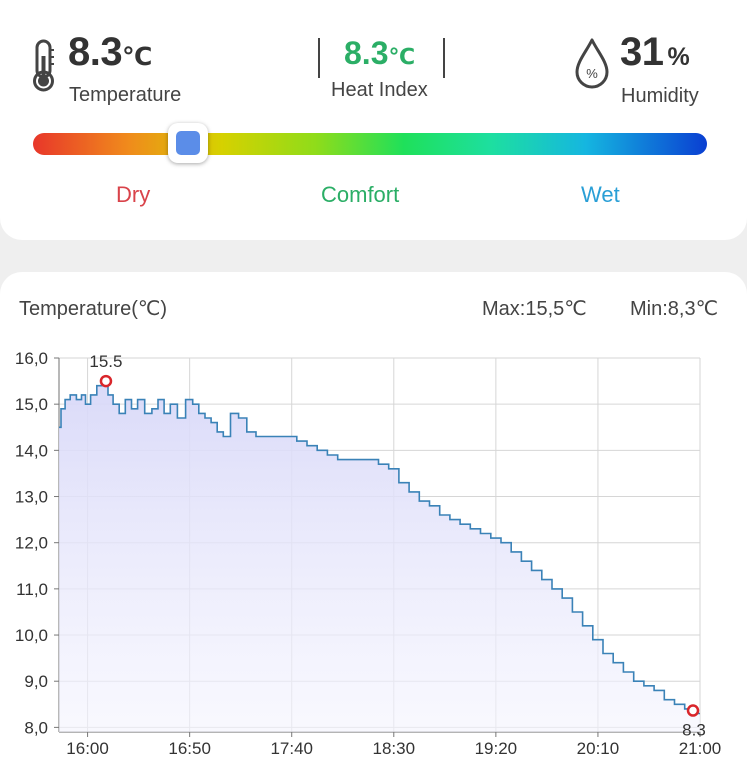 The height and width of the screenshot is (772, 747). What do you see at coordinates (31, 450) in the screenshot?
I see `y-tick-label: 14,0` at bounding box center [31, 450].